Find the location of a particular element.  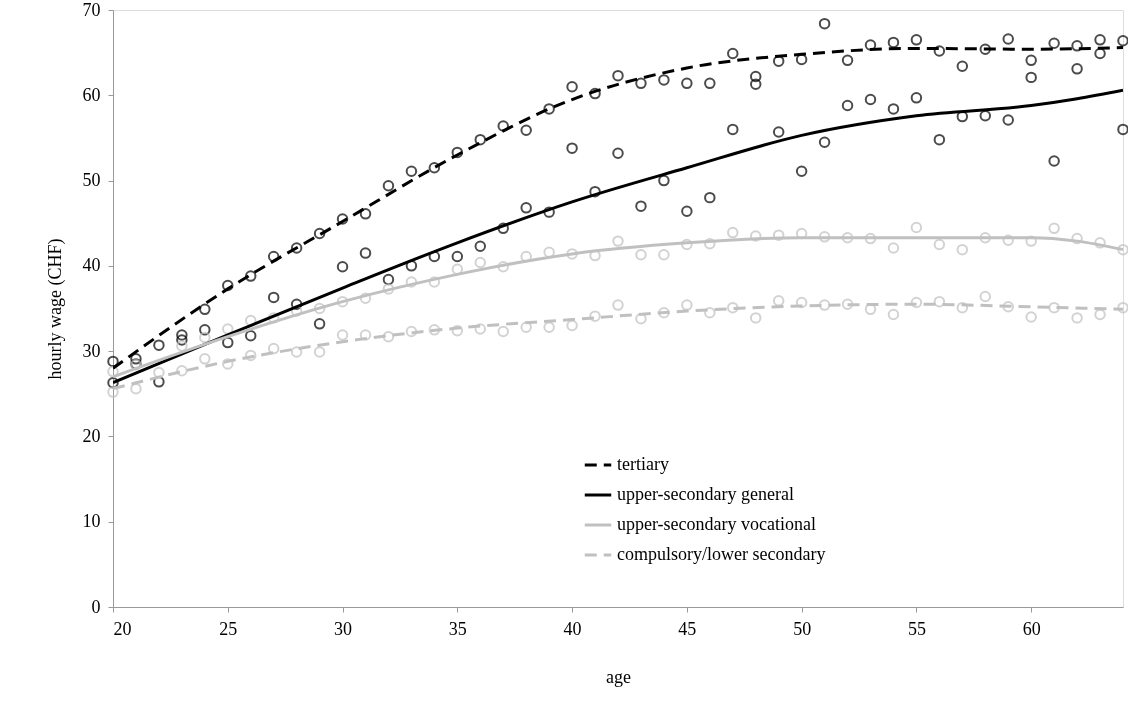

x-tick-label: 35 is located at coordinates (457, 628).